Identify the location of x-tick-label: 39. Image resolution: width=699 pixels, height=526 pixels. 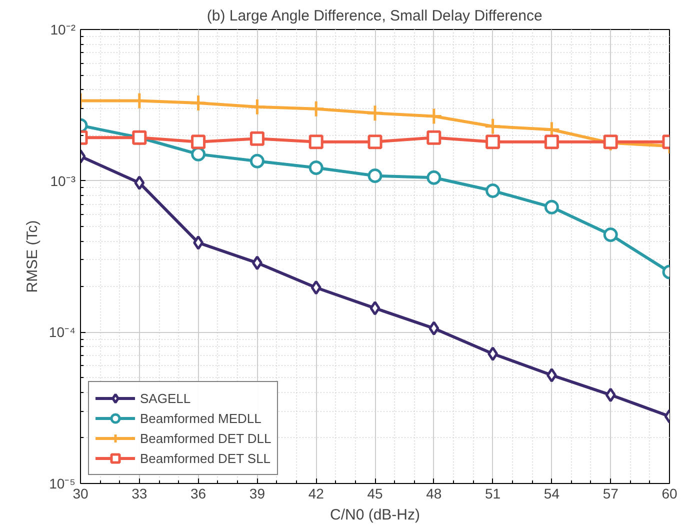
(257, 494).